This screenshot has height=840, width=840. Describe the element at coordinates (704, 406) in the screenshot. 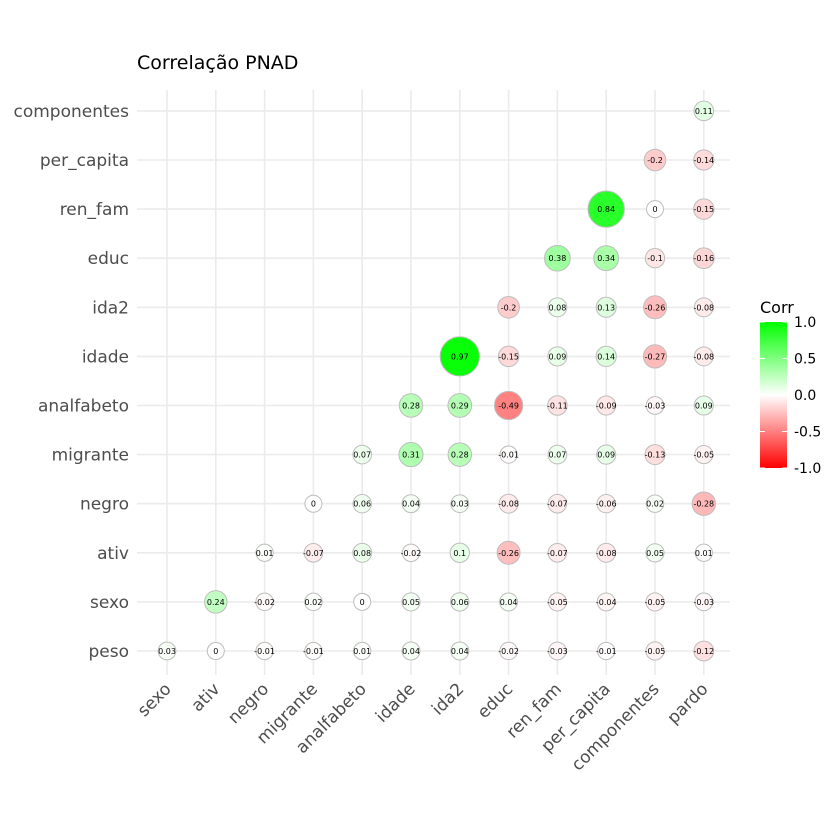

I see `cell-label-analfabeto-pardo: 0.09` at that location.